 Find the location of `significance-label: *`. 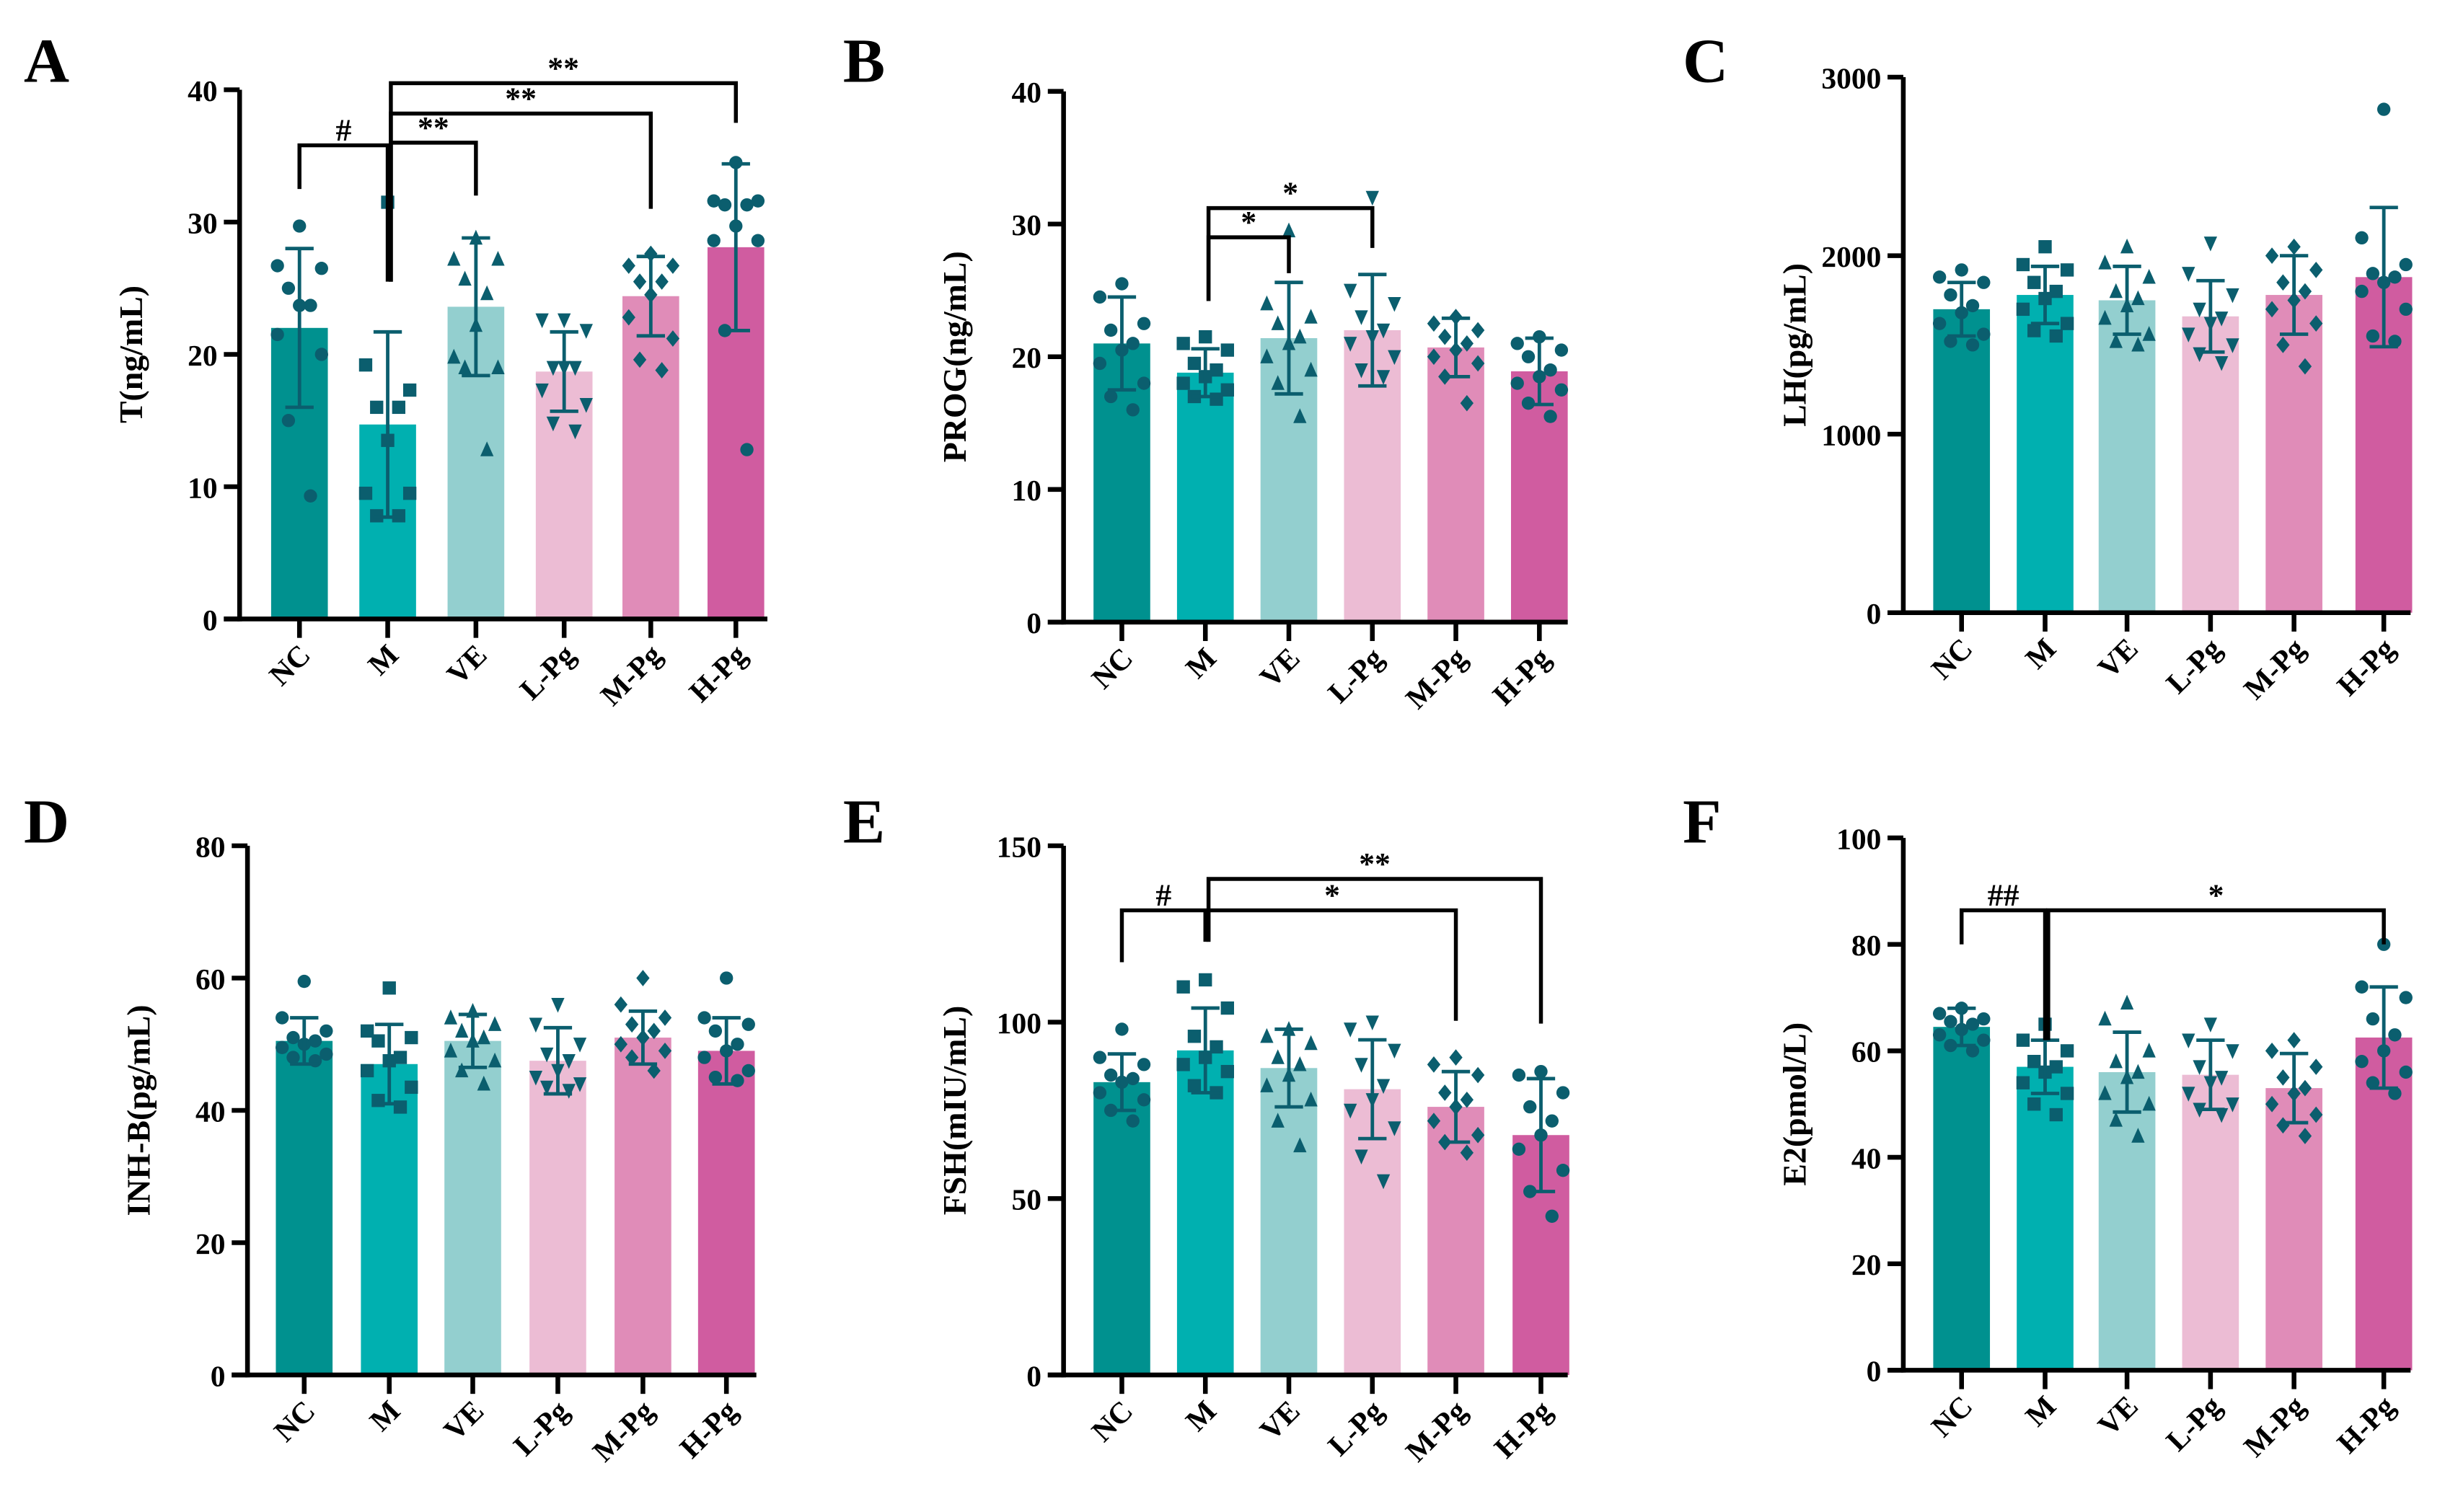

significance-label: * is located at coordinates (1332, 895).